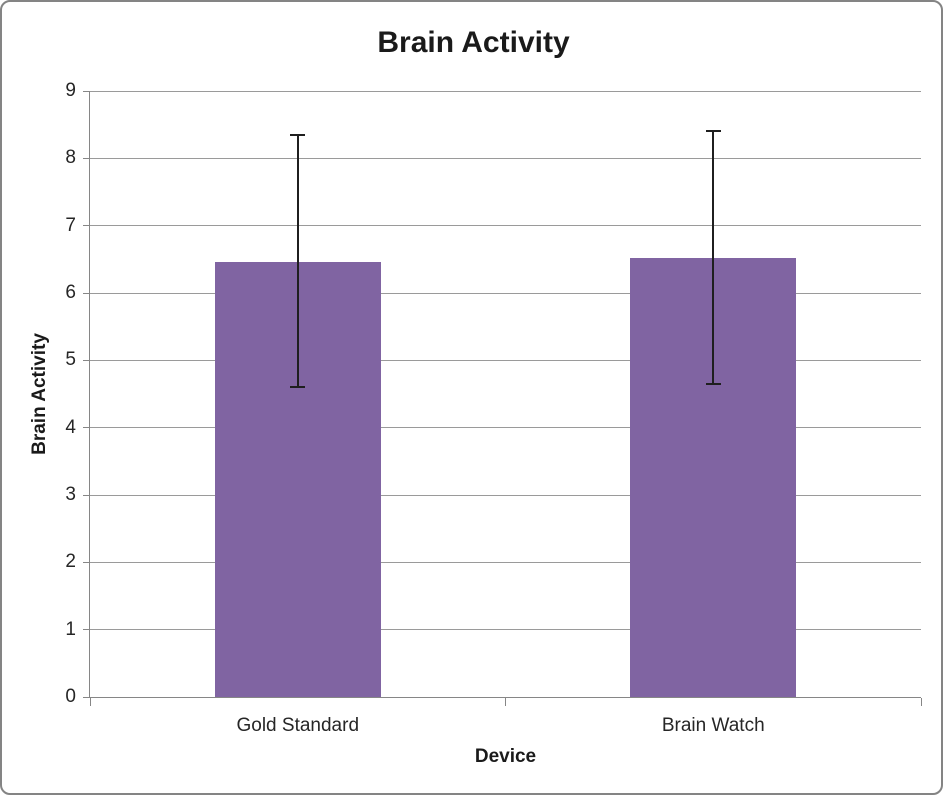  I want to click on y-tick-label-8: 8, so click(70, 158).